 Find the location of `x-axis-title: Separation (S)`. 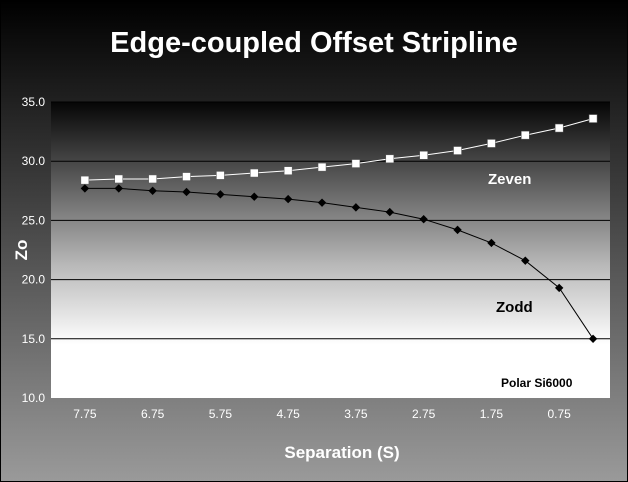

x-axis-title: Separation (S) is located at coordinates (341, 452).